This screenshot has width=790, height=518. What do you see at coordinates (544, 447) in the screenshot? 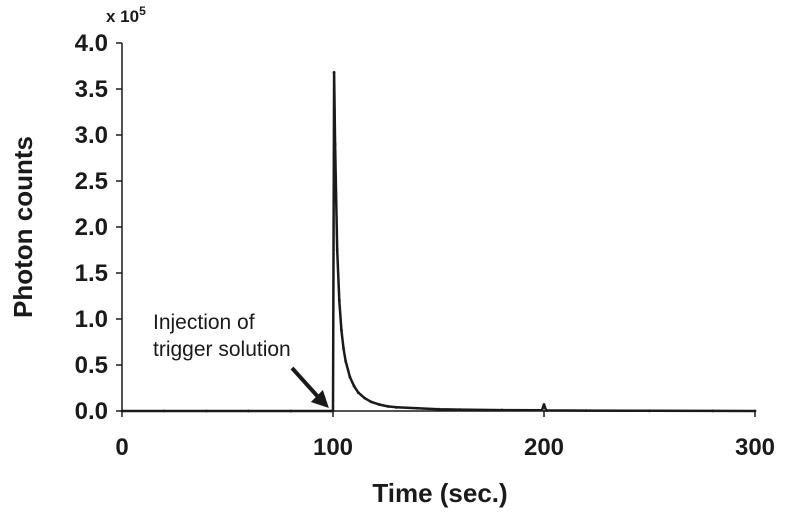
I see `x-tick-label: 200` at bounding box center [544, 447].